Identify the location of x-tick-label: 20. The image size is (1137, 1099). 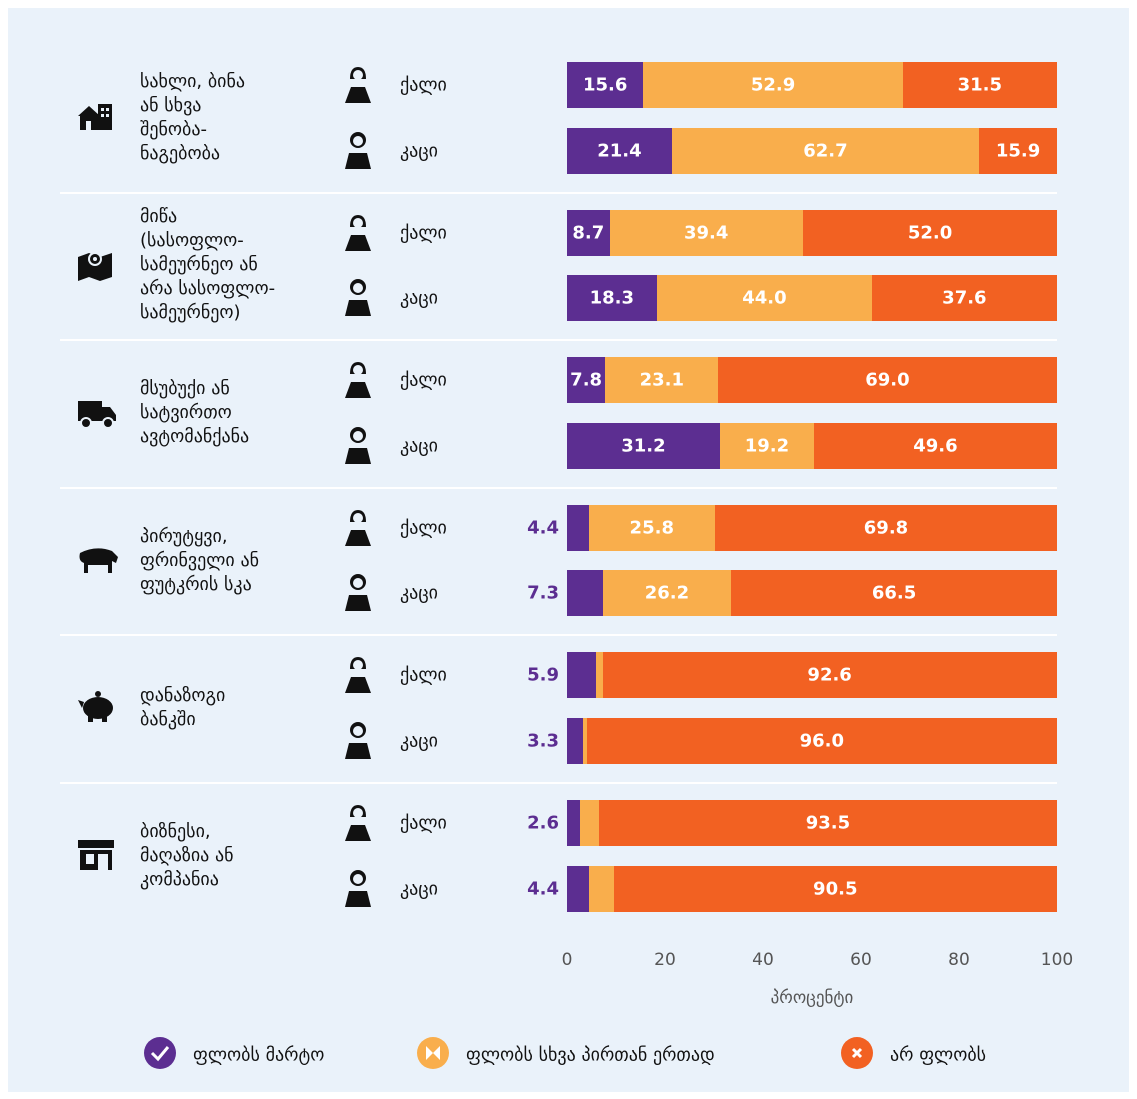
(665, 960).